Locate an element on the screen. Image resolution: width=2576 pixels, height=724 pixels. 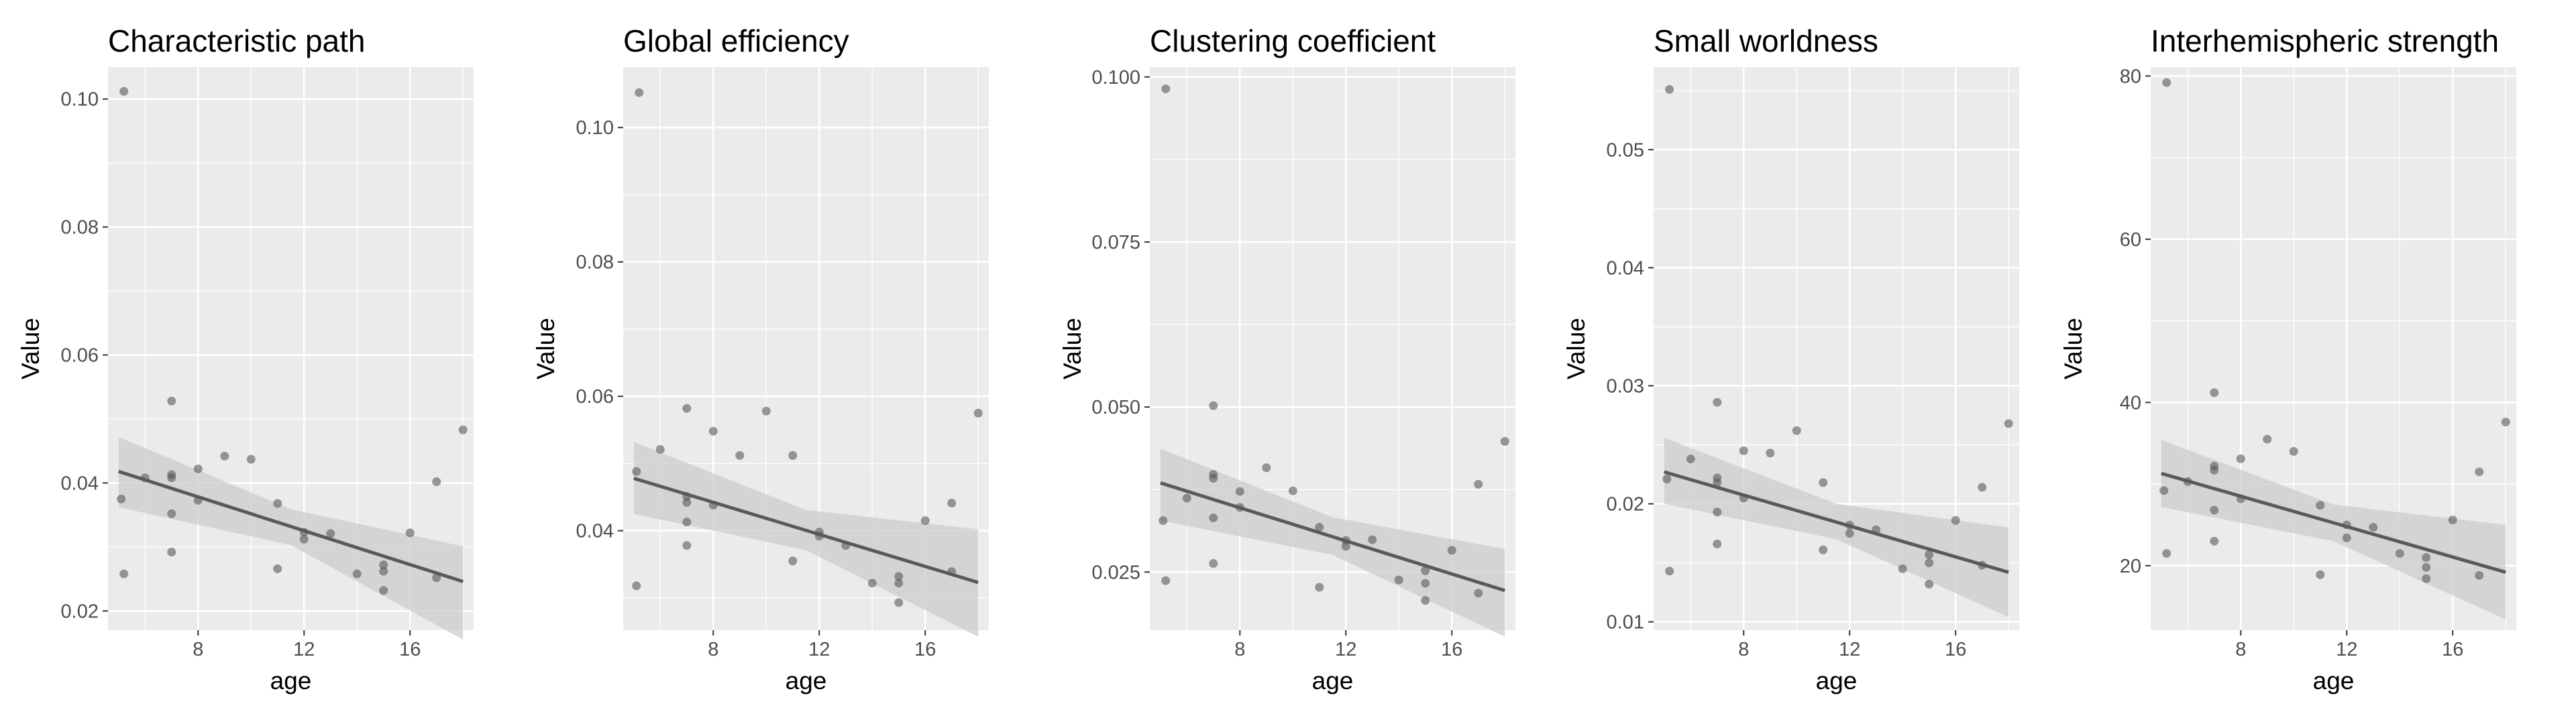
panel-title-characteristic-path: Characteristic path is located at coordinates (237, 40).